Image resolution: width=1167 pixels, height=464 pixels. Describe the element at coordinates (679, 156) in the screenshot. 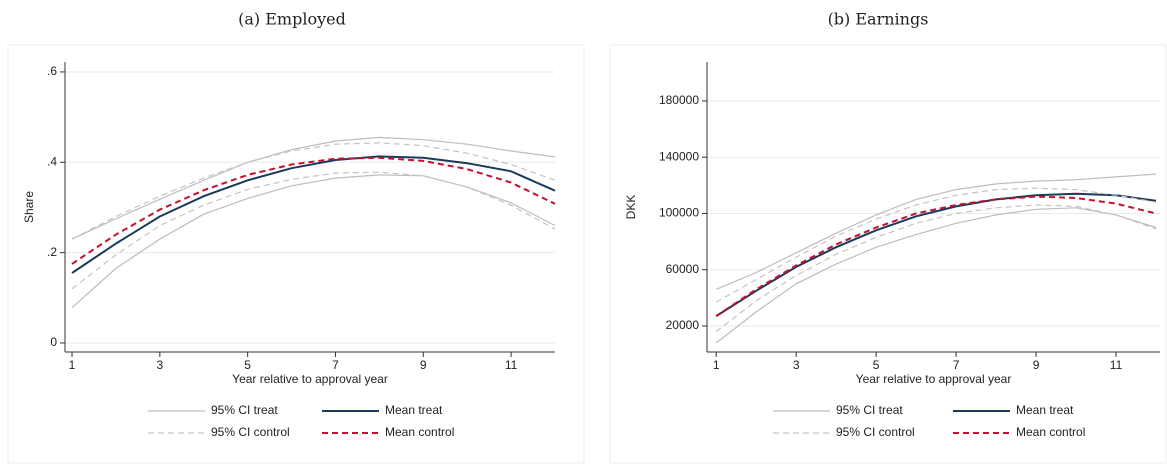

I see `y-tick-label: 140000` at that location.